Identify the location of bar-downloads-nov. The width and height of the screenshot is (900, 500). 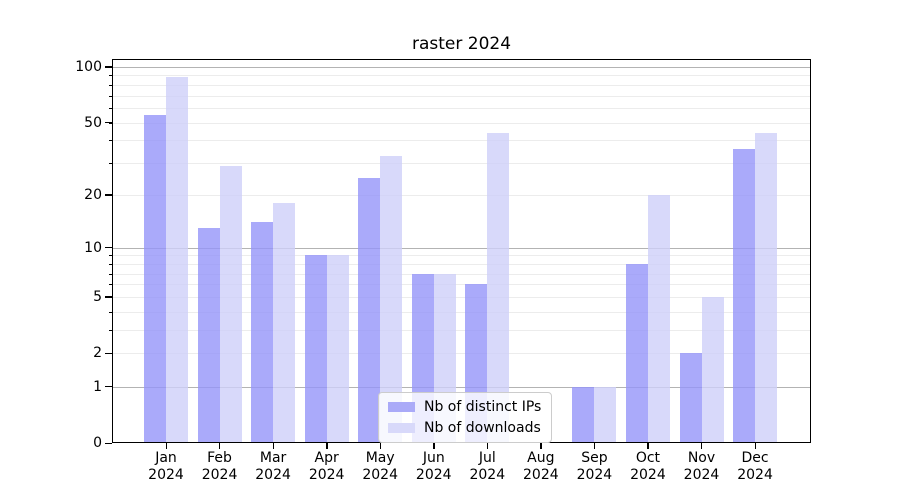
(712, 370).